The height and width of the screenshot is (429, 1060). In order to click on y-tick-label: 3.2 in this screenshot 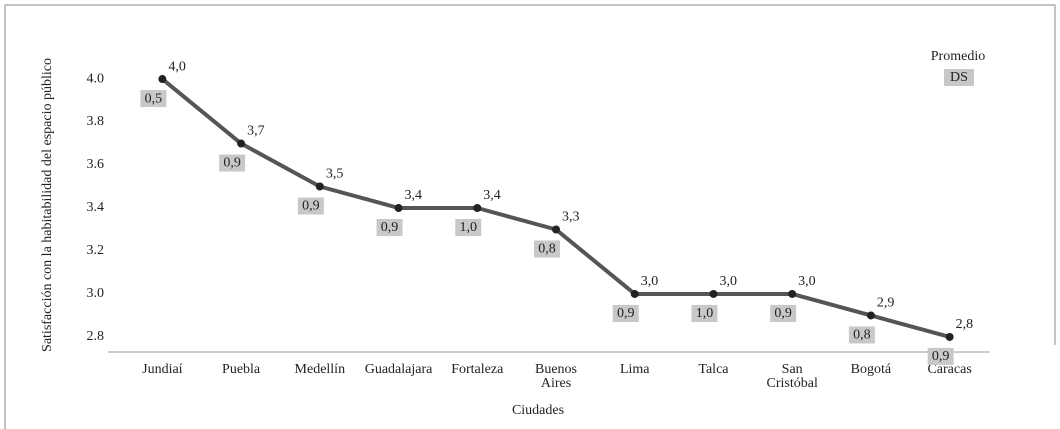, I will do `click(96, 250)`.